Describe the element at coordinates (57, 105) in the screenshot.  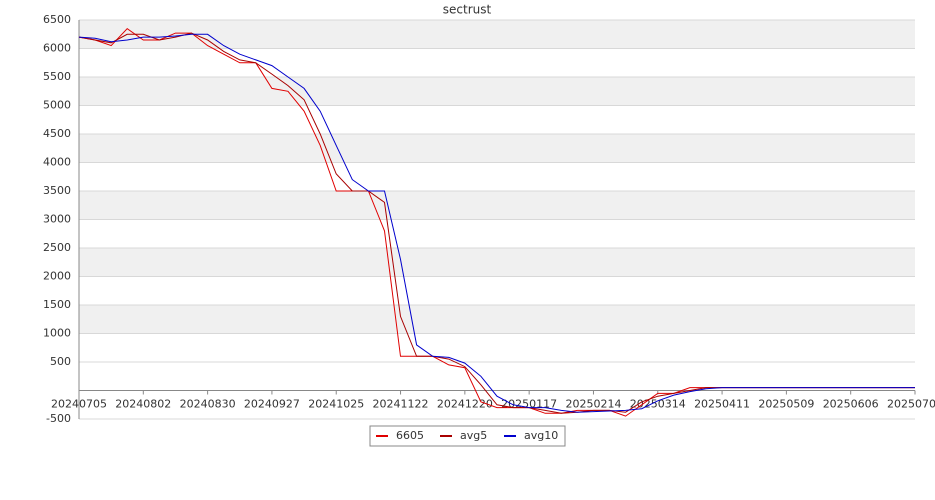
I see `y-tick-label: 5000` at that location.